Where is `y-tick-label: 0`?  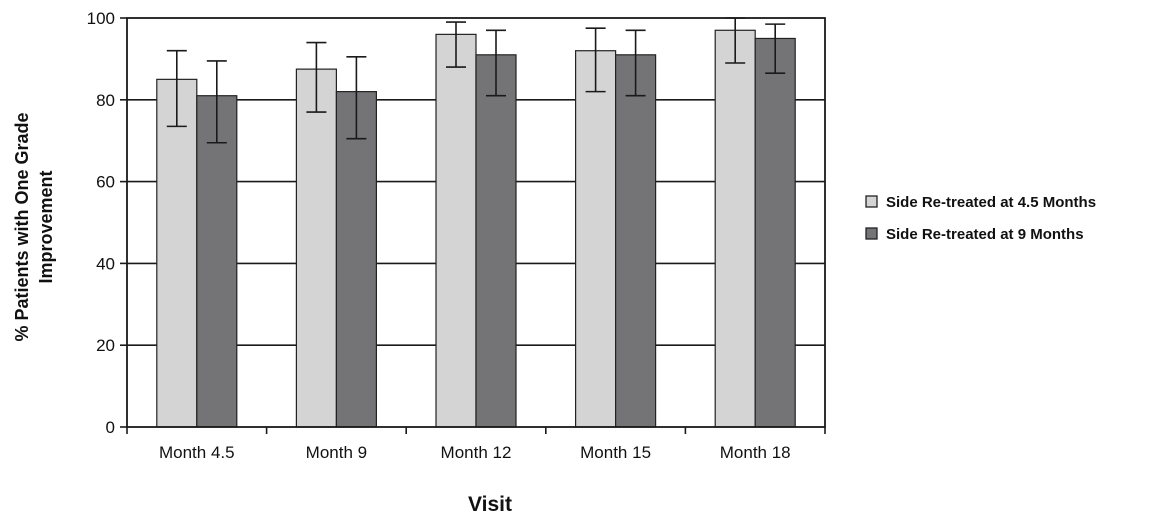
y-tick-label: 0 is located at coordinates (110, 427).